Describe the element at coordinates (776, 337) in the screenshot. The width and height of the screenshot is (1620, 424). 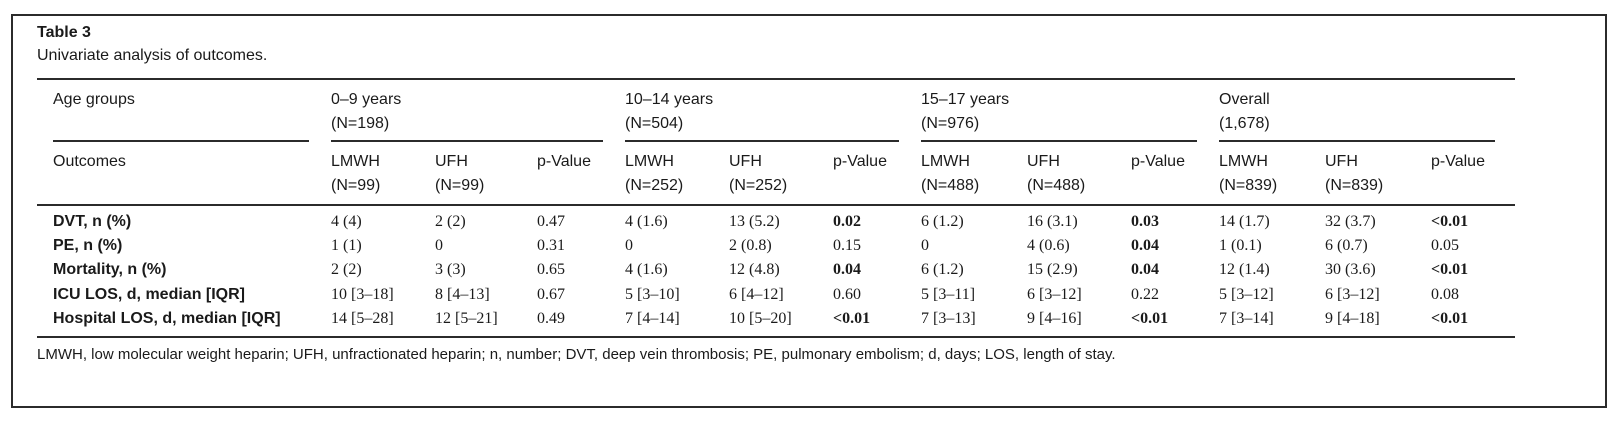
I see `bottom-rule` at that location.